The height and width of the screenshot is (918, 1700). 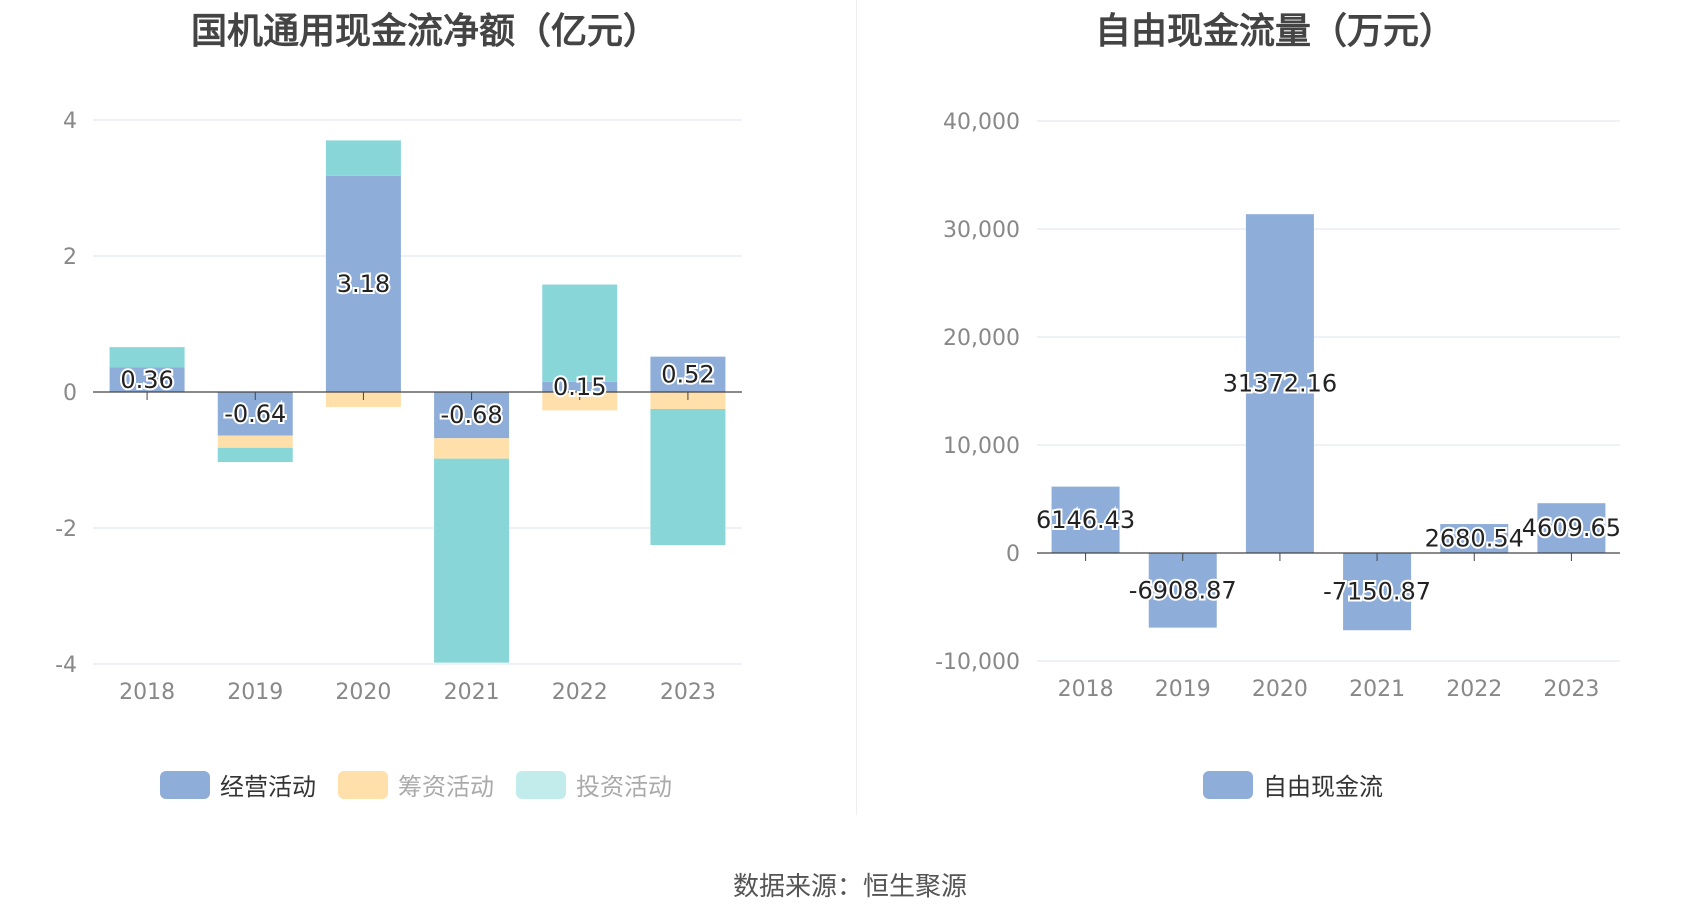 I want to click on right-legend: 自由现金流, so click(x=1293, y=784).